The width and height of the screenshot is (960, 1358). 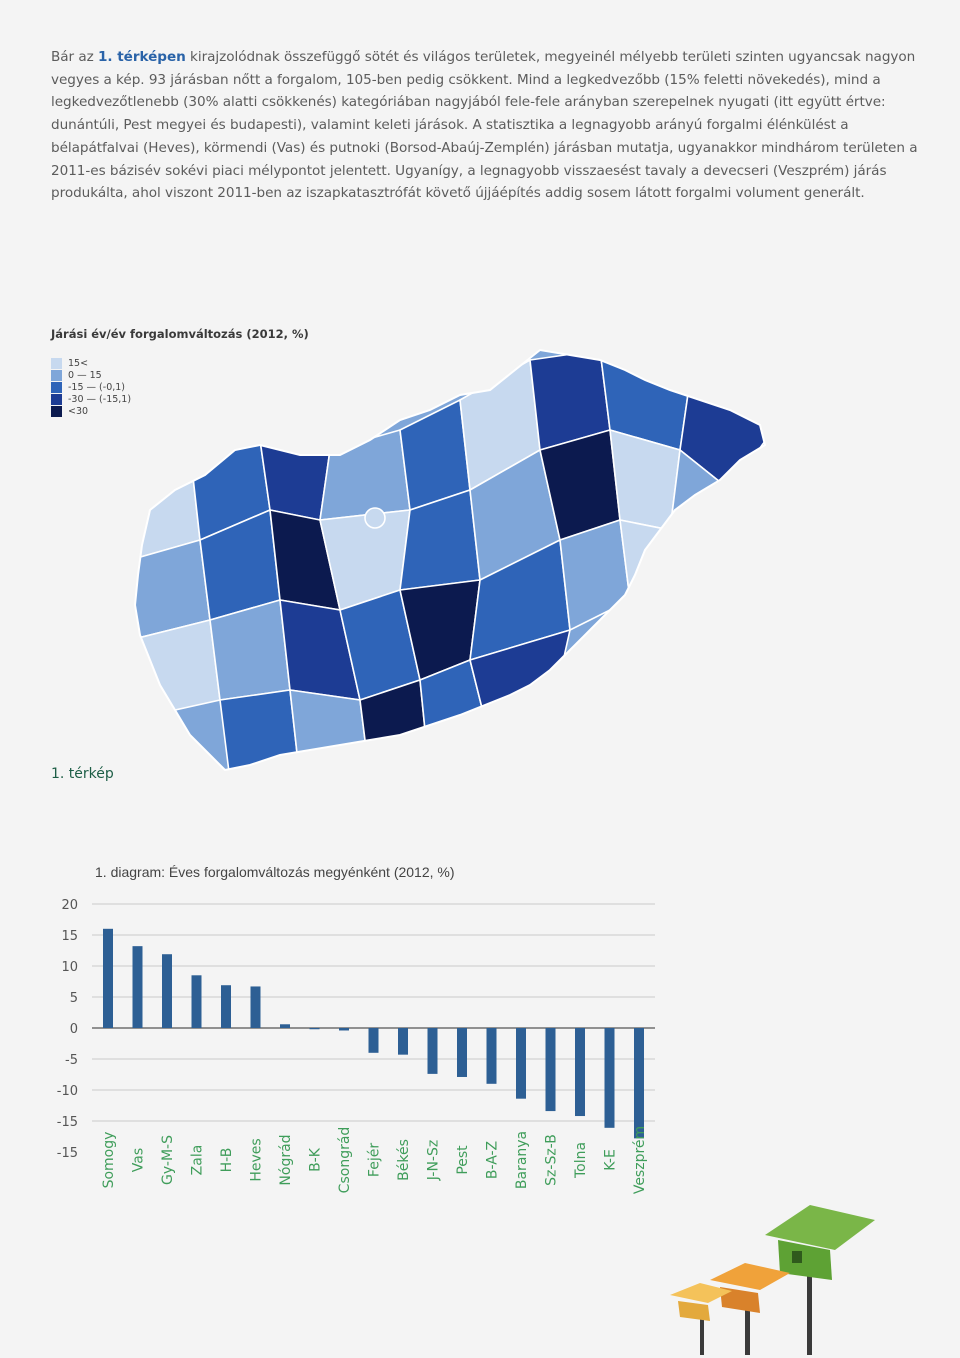 I want to click on y-tick-label: 15, so click(x=69, y=936).